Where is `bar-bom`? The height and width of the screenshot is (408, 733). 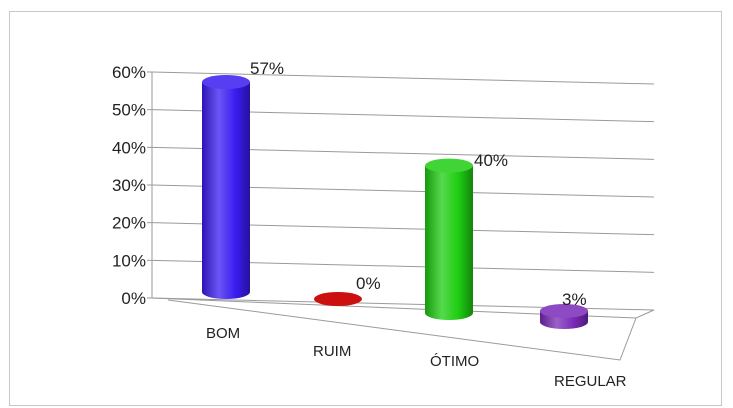
bar-bom is located at coordinates (226, 187).